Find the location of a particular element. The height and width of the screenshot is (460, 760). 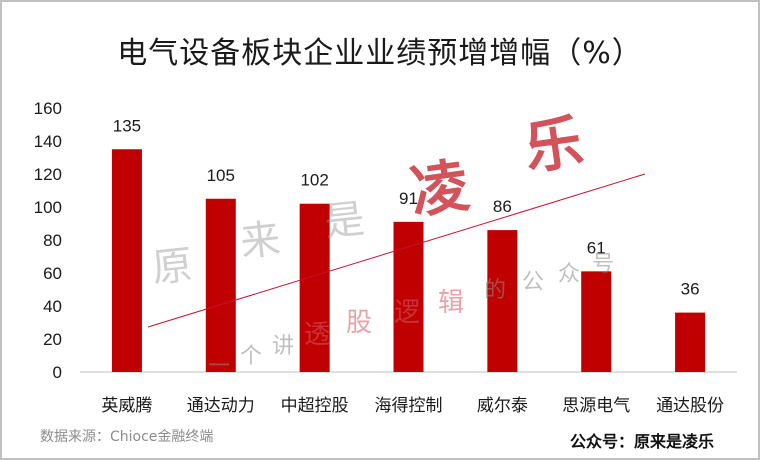

data-source-note: 数据来源：Chioce金融终端 is located at coordinates (127, 437).